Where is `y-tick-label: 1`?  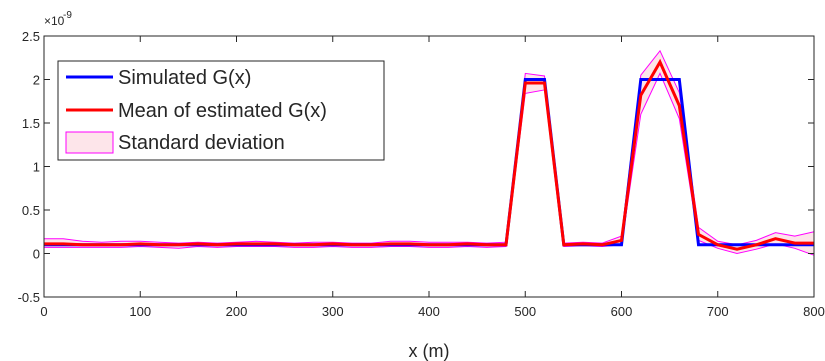 y-tick-label: 1 is located at coordinates (36, 167).